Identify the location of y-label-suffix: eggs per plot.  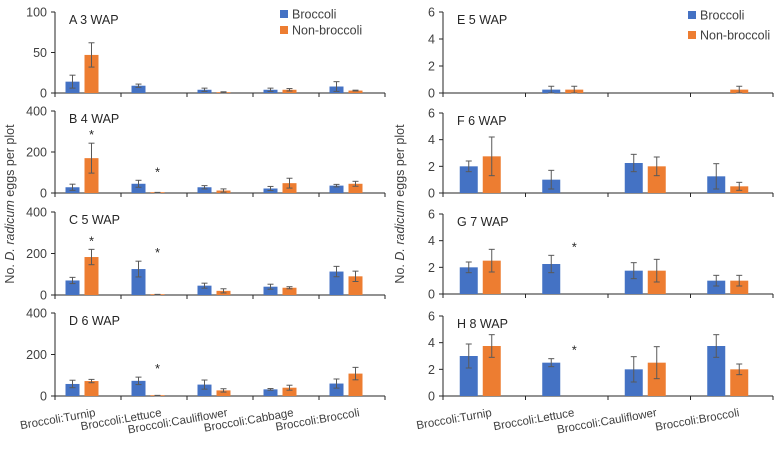
(10, 162).